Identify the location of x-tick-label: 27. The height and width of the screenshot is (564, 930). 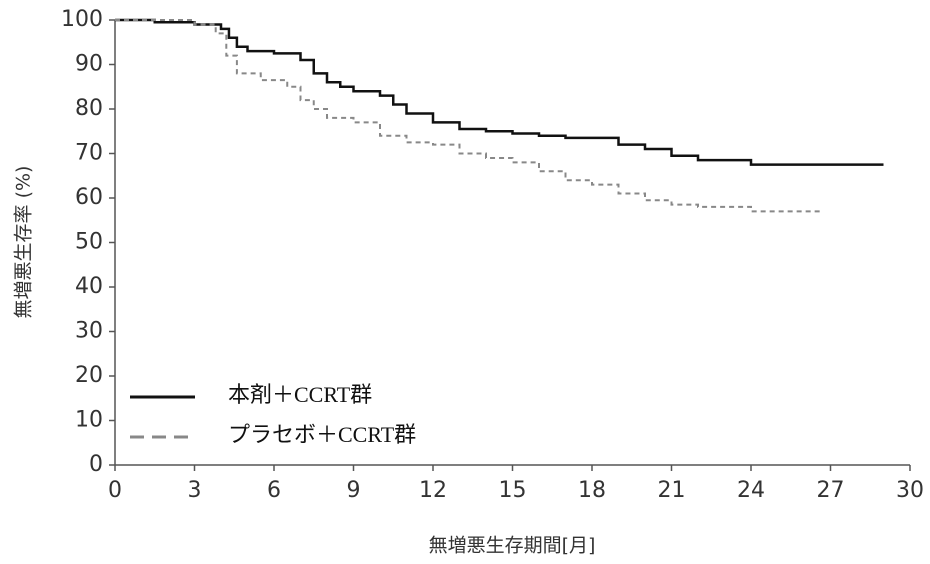
(831, 490).